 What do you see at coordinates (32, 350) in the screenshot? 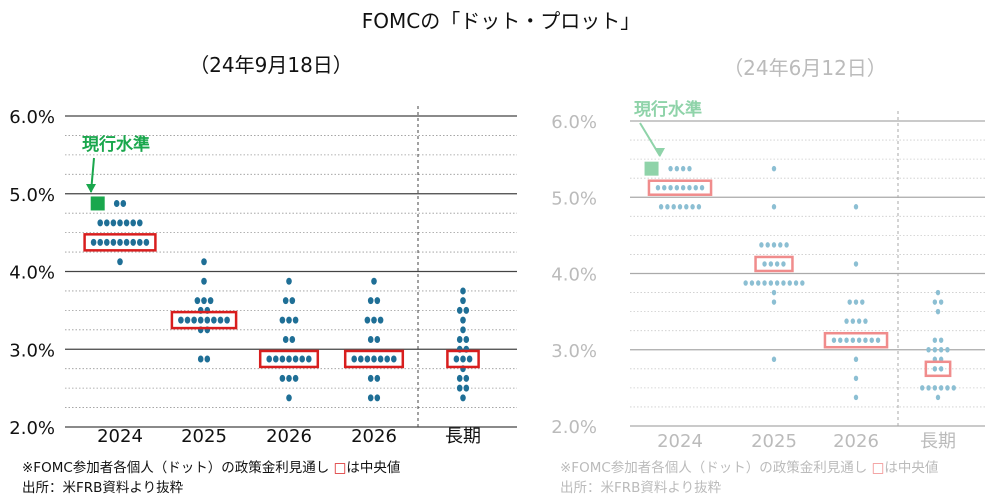
I see `y-tick-label: 3.0%` at bounding box center [32, 350].